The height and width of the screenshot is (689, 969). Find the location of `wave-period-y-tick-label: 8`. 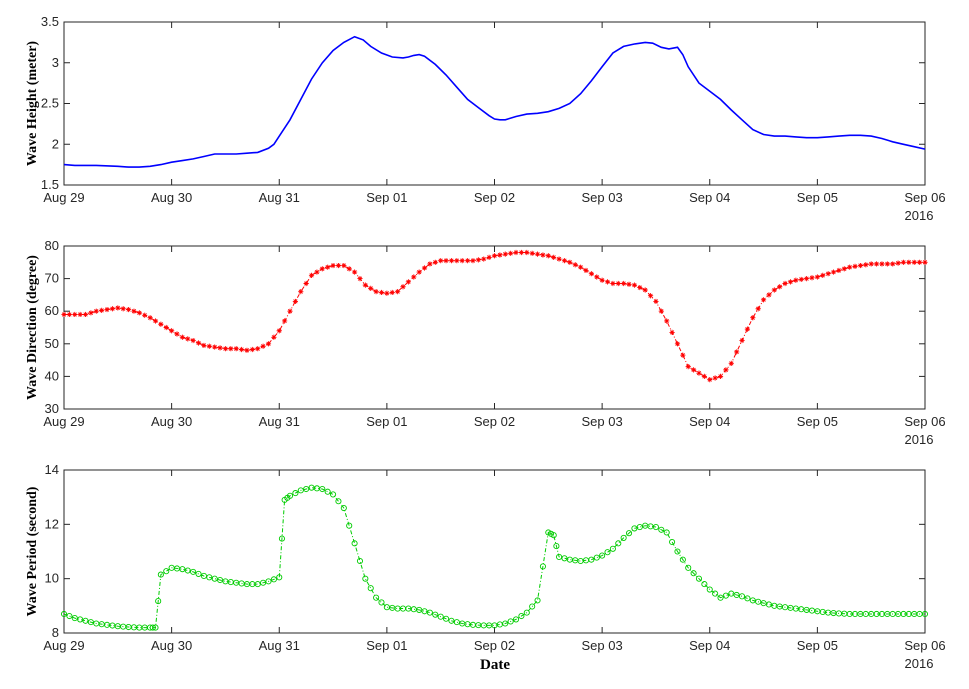

wave-period-y-tick-label: 8 is located at coordinates (55, 632).